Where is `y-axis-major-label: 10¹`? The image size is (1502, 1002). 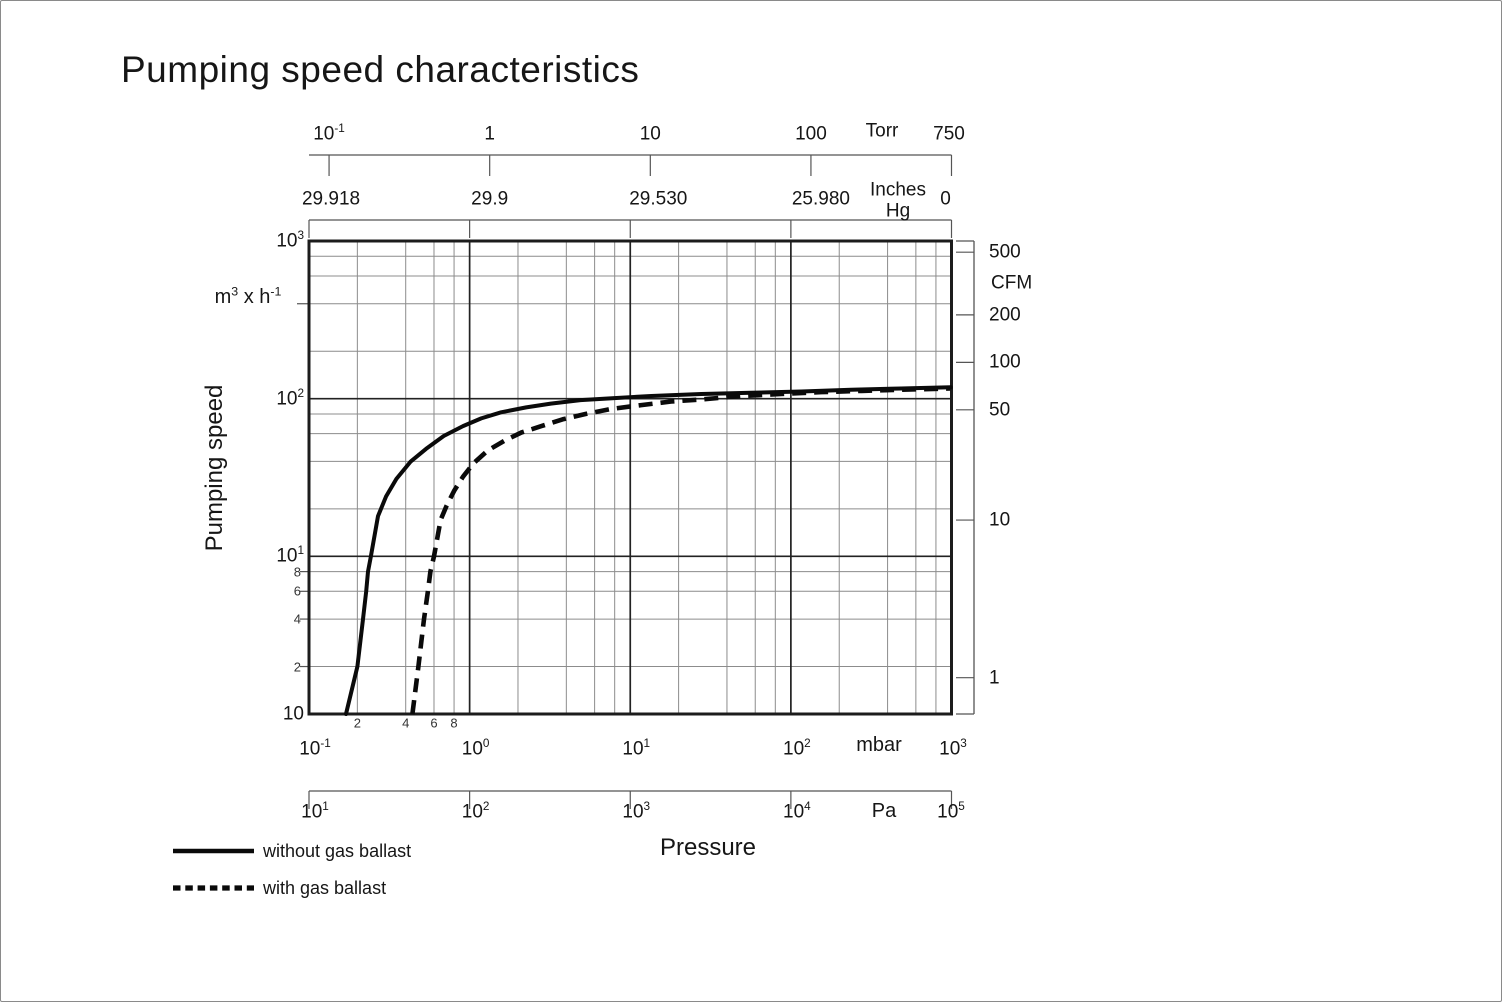 y-axis-major-label: 10¹ is located at coordinates (290, 555).